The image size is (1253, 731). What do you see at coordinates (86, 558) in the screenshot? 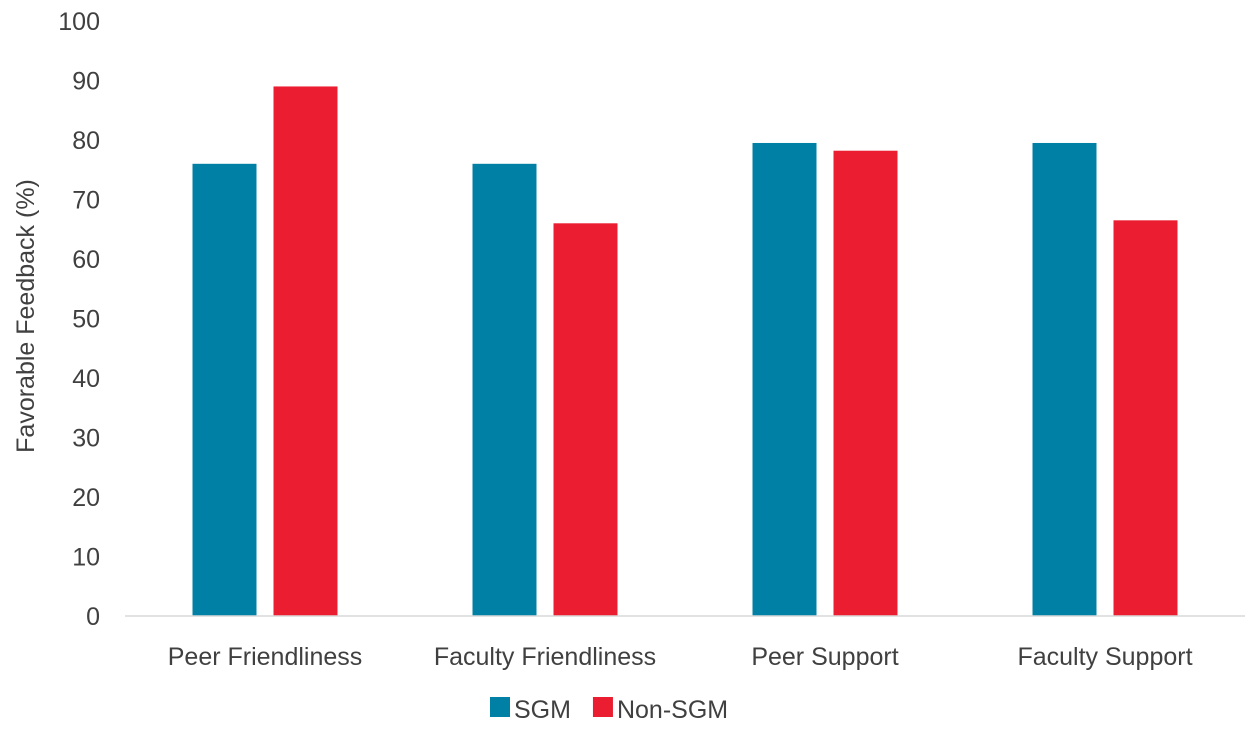
I see `y-tick-label: 10` at bounding box center [86, 558].